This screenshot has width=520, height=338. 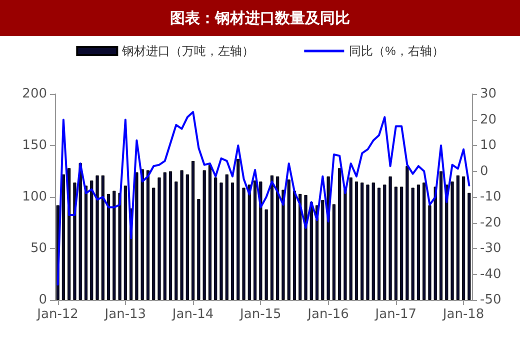 I want to click on y2-tick-label: 10, so click(x=488, y=145).